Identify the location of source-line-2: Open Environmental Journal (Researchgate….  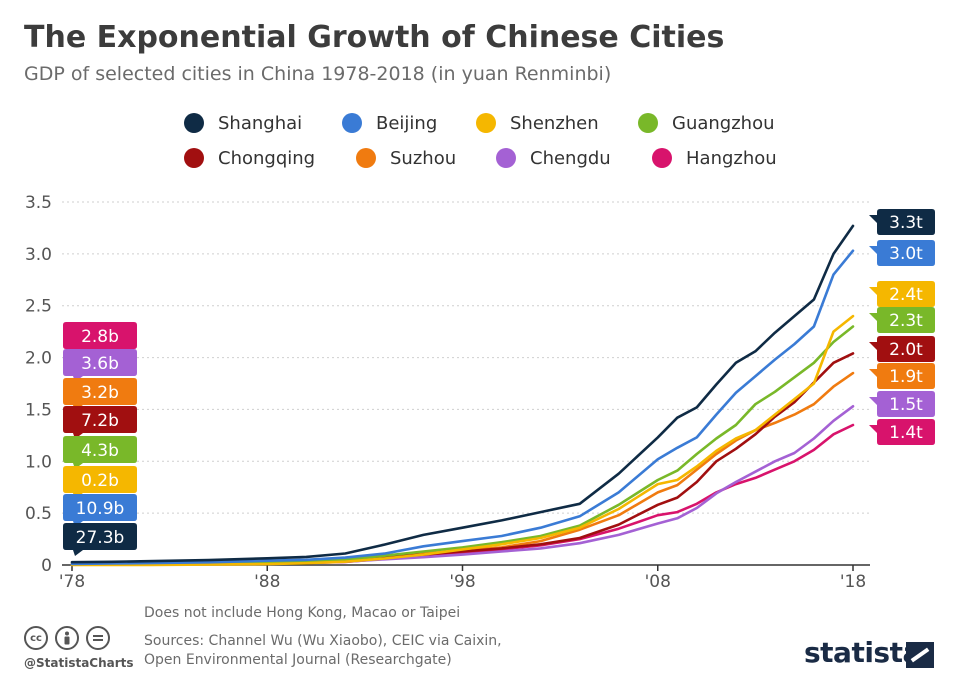
(298, 660).